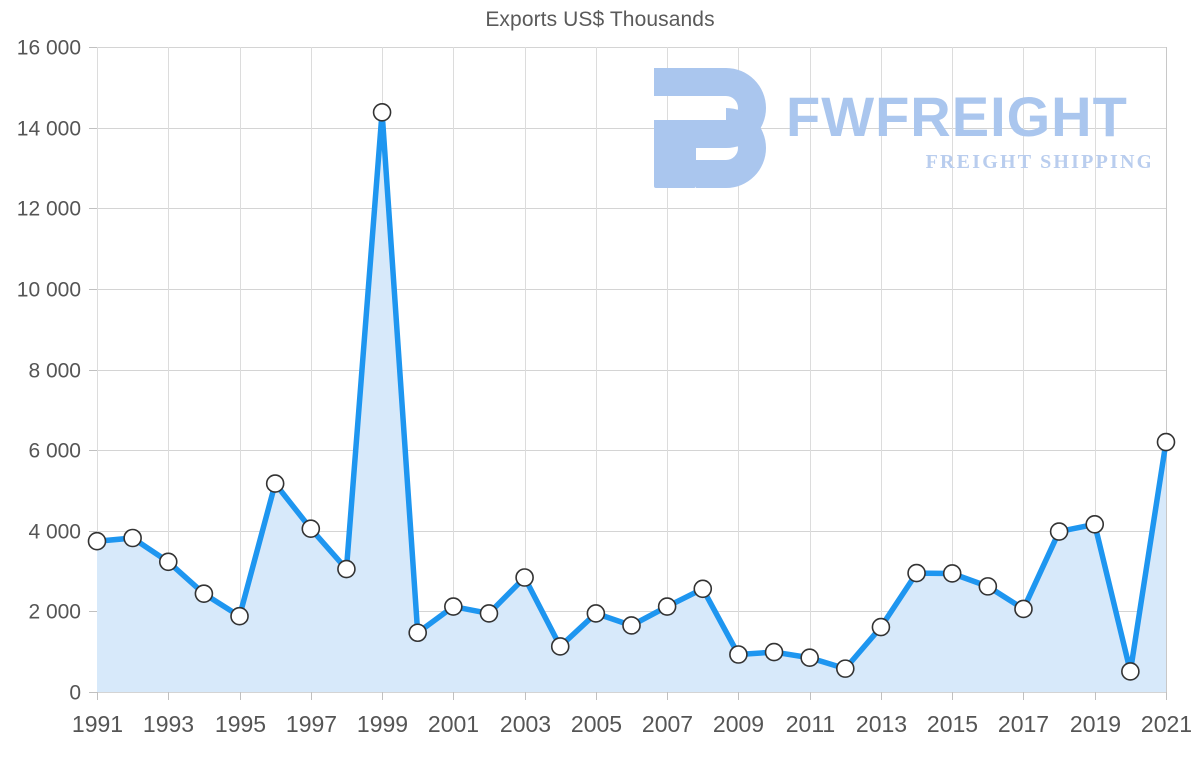  I want to click on y-axis-tick-label: 10 000, so click(49, 290).